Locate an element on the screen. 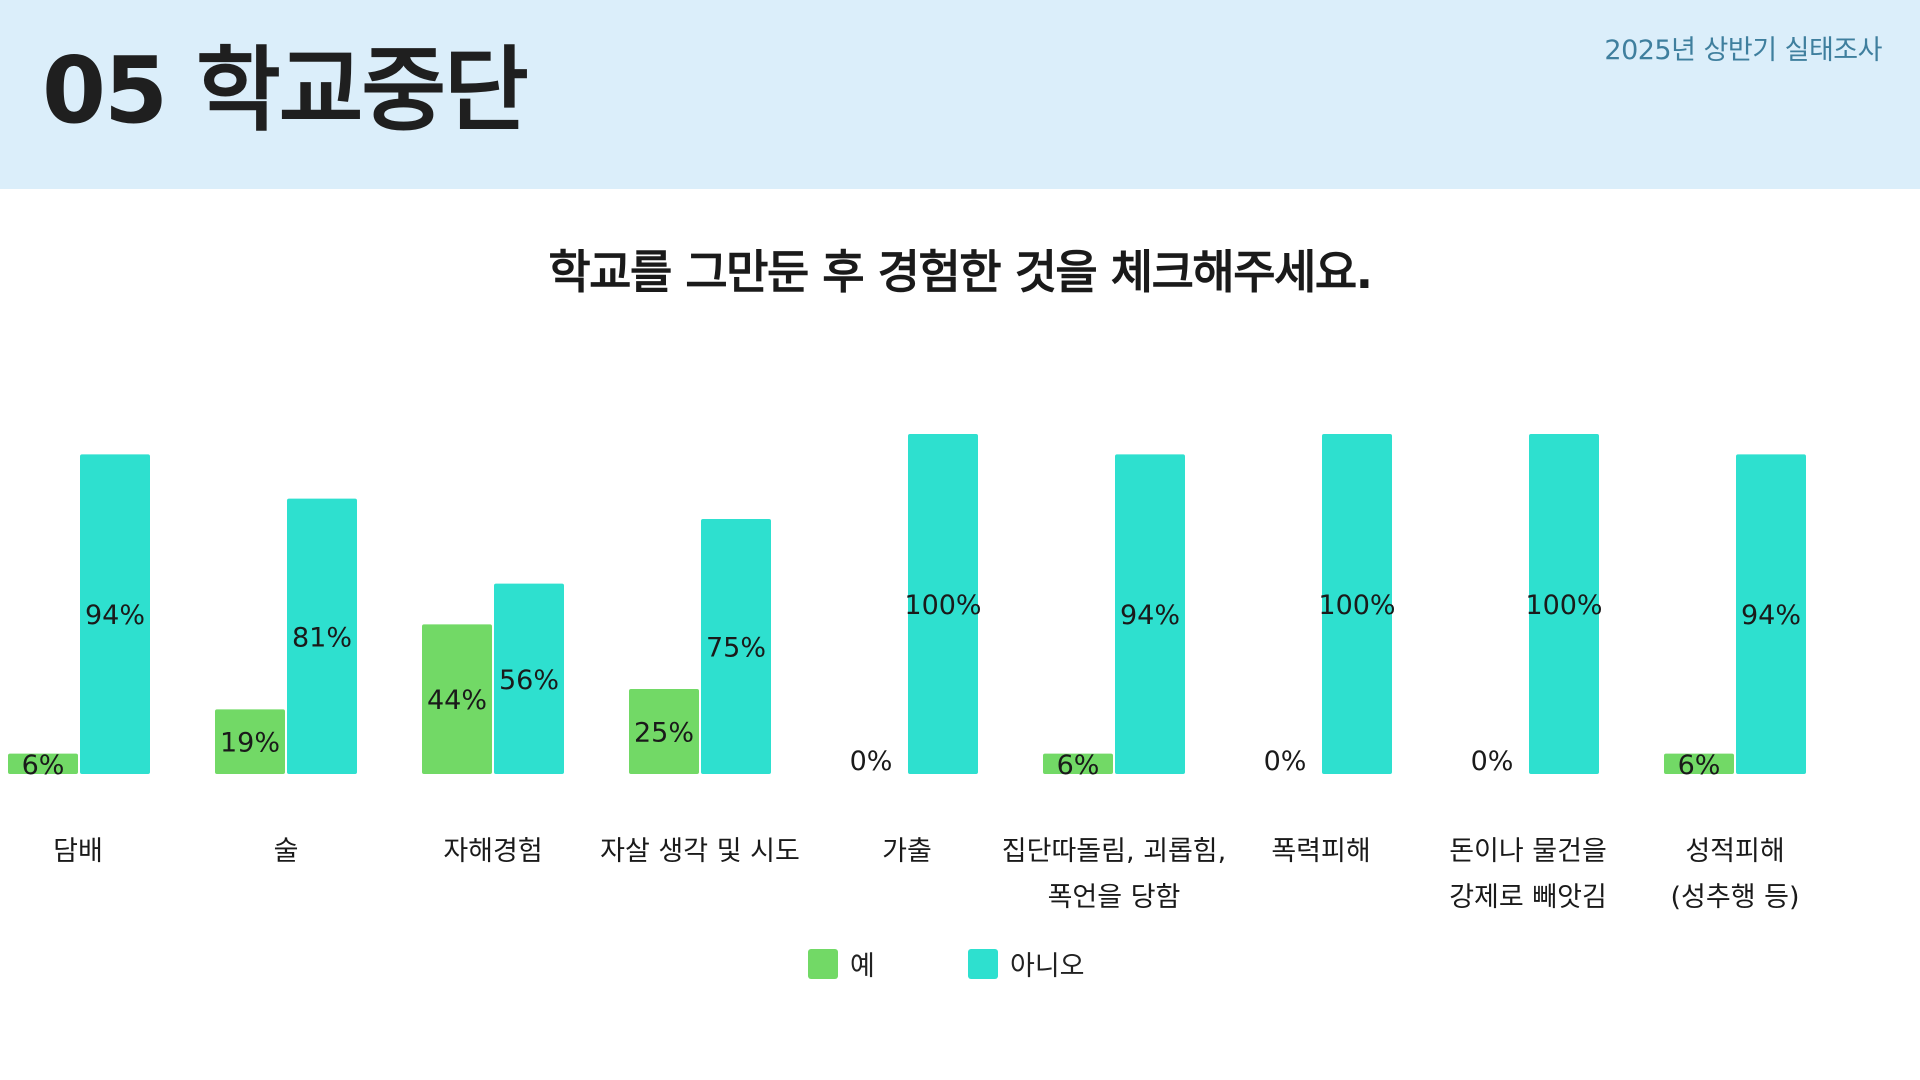 This screenshot has width=1920, height=1080. data-label-no-0: 94% is located at coordinates (115, 615).